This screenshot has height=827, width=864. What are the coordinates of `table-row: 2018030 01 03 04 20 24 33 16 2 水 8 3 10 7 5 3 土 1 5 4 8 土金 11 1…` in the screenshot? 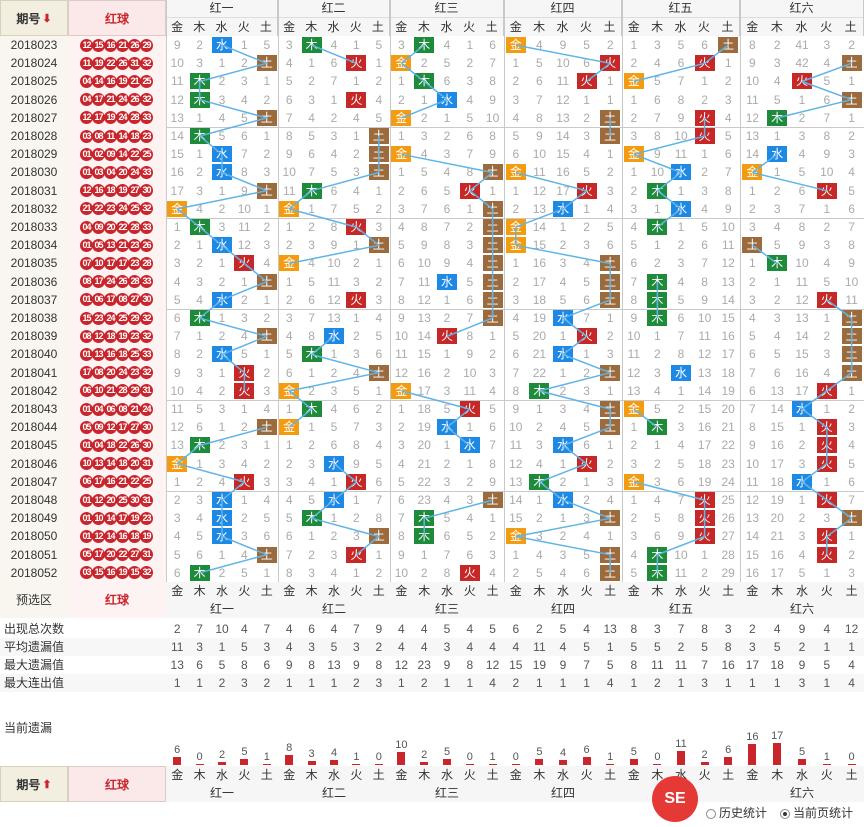 It's located at (432, 172).